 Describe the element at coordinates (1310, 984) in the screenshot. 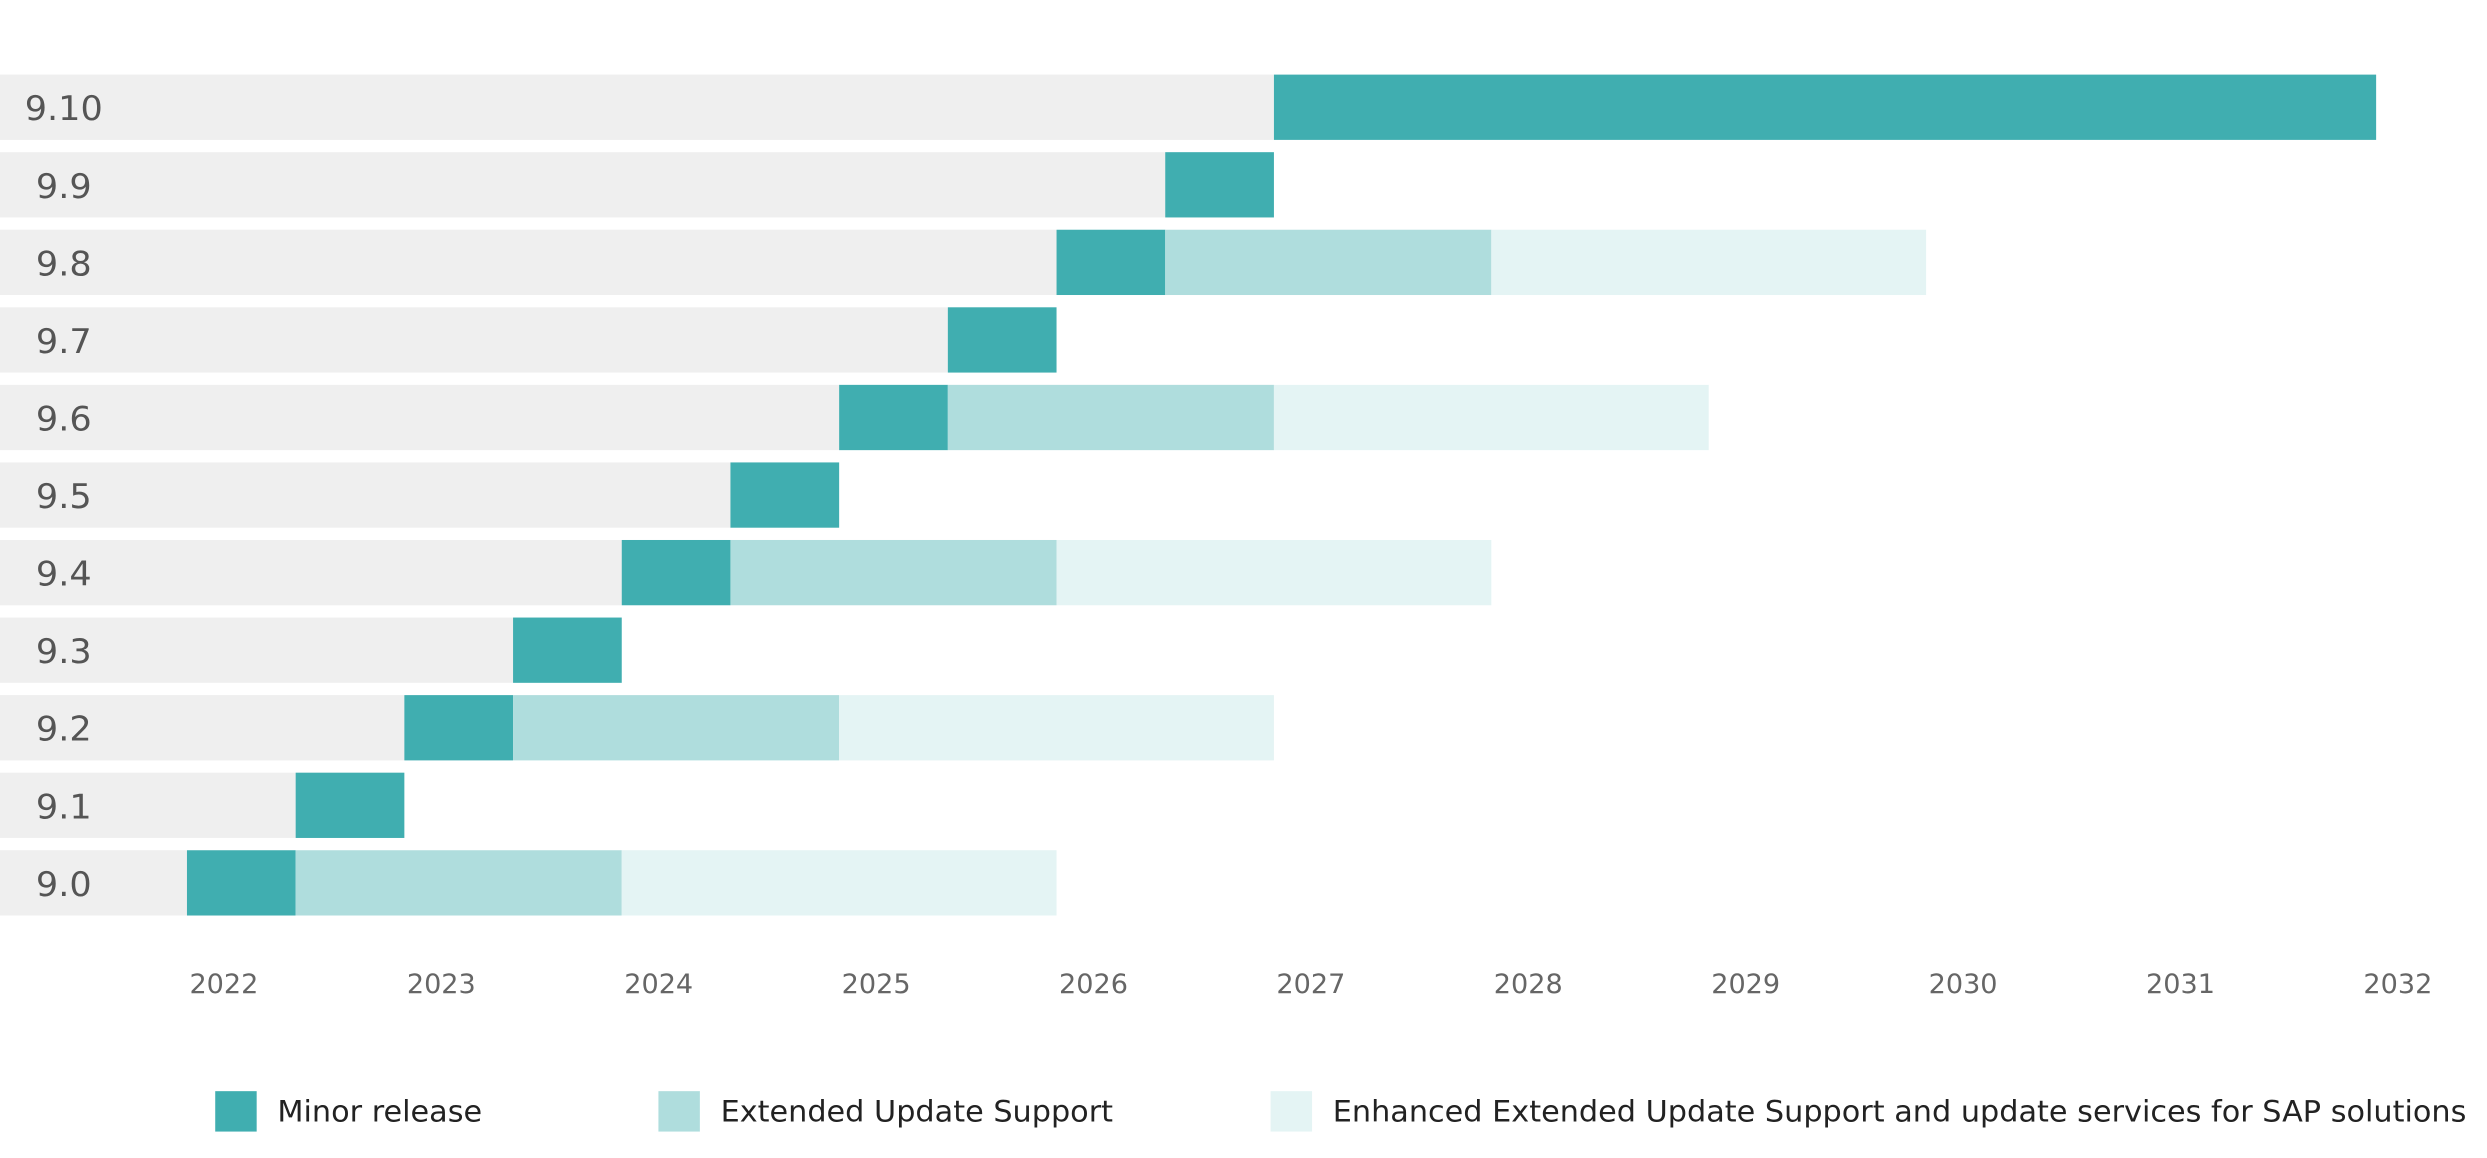

I see `x-tick-label: 2027` at that location.